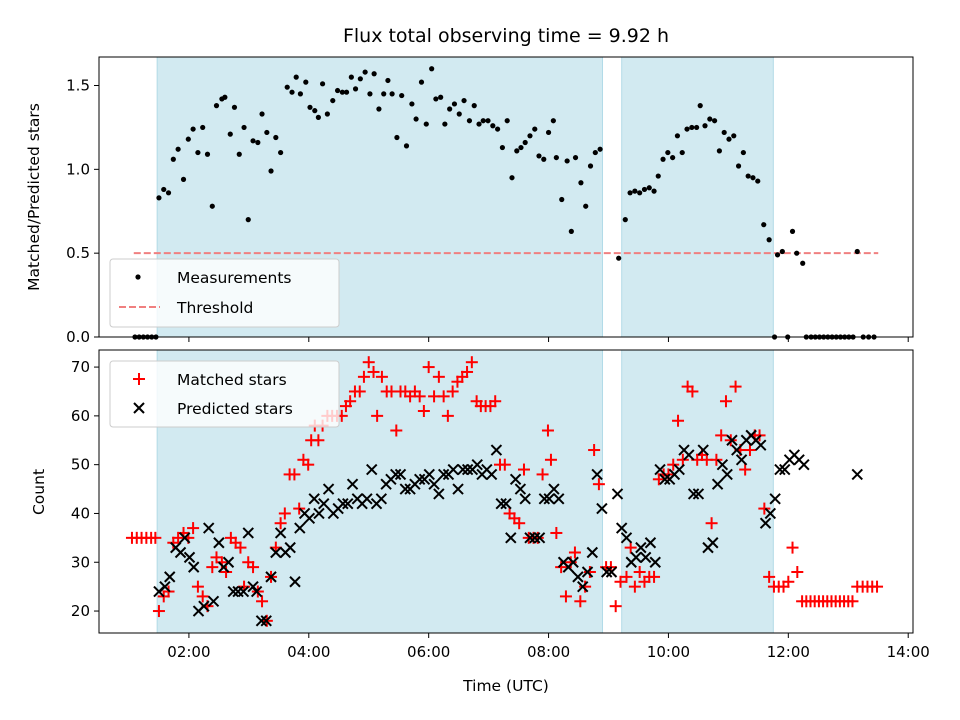 Image resolution: width=960 pixels, height=720 pixels. What do you see at coordinates (234, 278) in the screenshot?
I see `legend-measurements-label: Measurements` at bounding box center [234, 278].